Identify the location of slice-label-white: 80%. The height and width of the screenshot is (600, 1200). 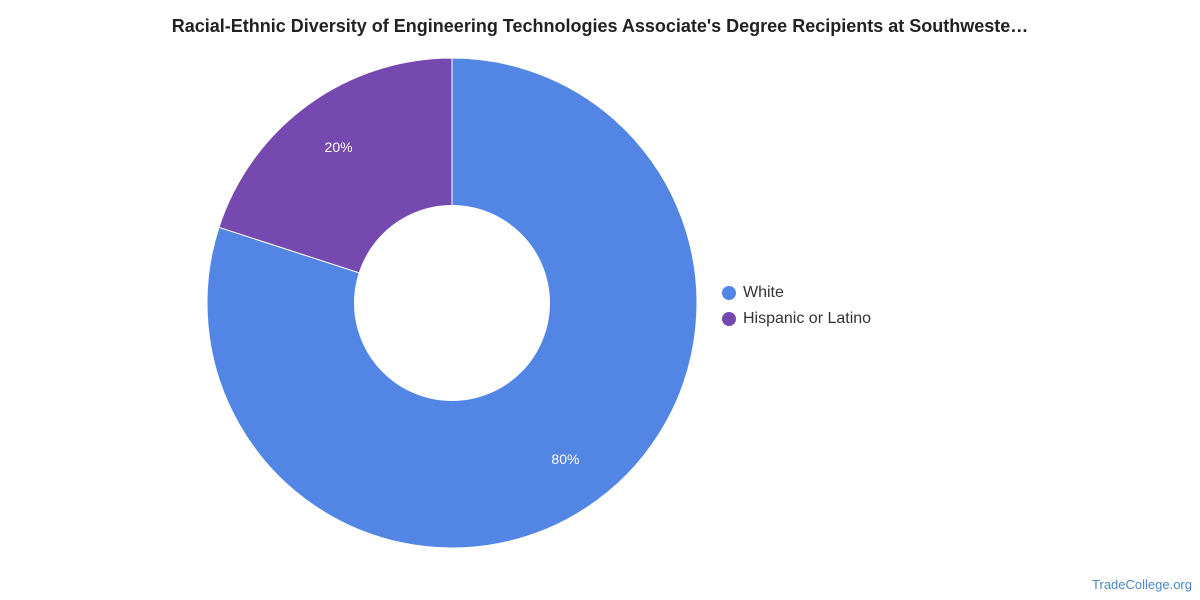
(565, 459).